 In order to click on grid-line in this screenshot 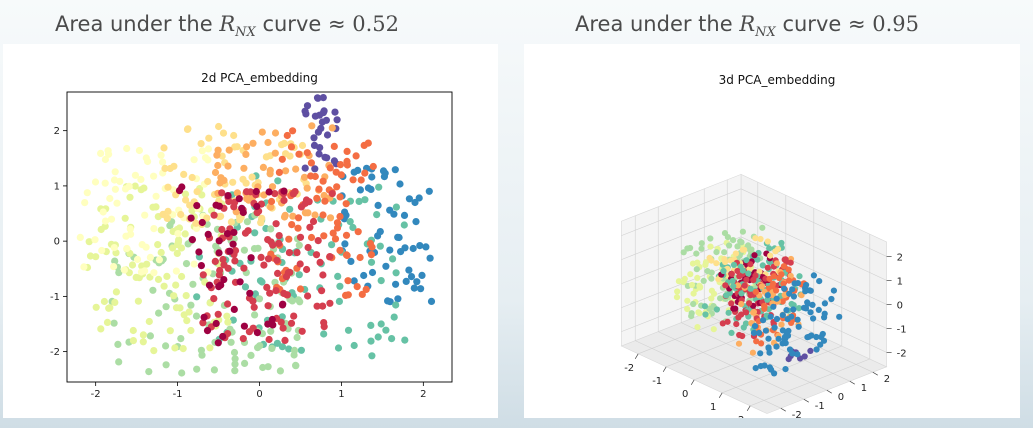, I will do `click(681, 260)`.